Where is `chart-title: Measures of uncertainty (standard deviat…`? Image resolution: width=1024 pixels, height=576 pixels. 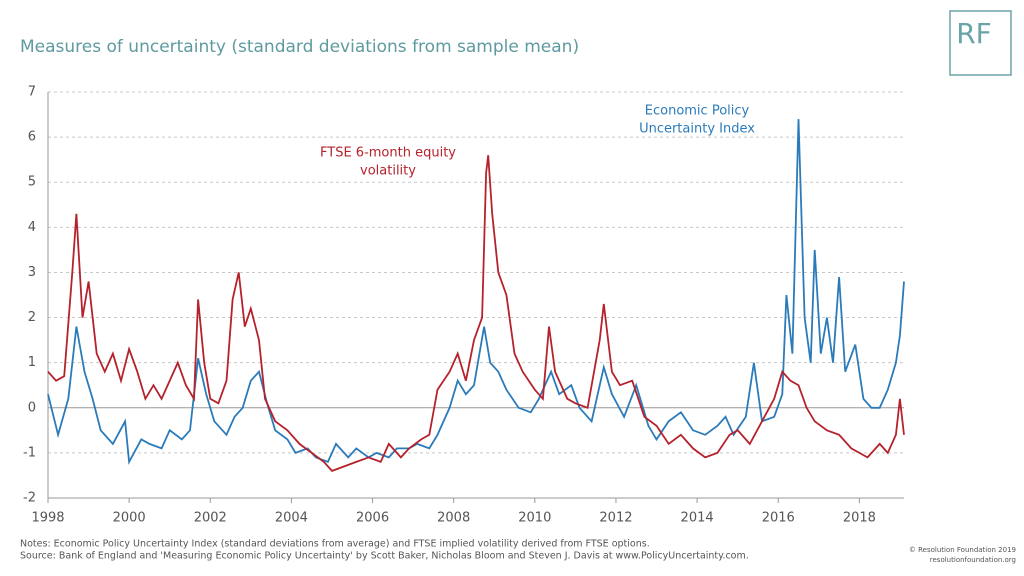 chart-title: Measures of uncertainty (standard deviat… is located at coordinates (299, 47).